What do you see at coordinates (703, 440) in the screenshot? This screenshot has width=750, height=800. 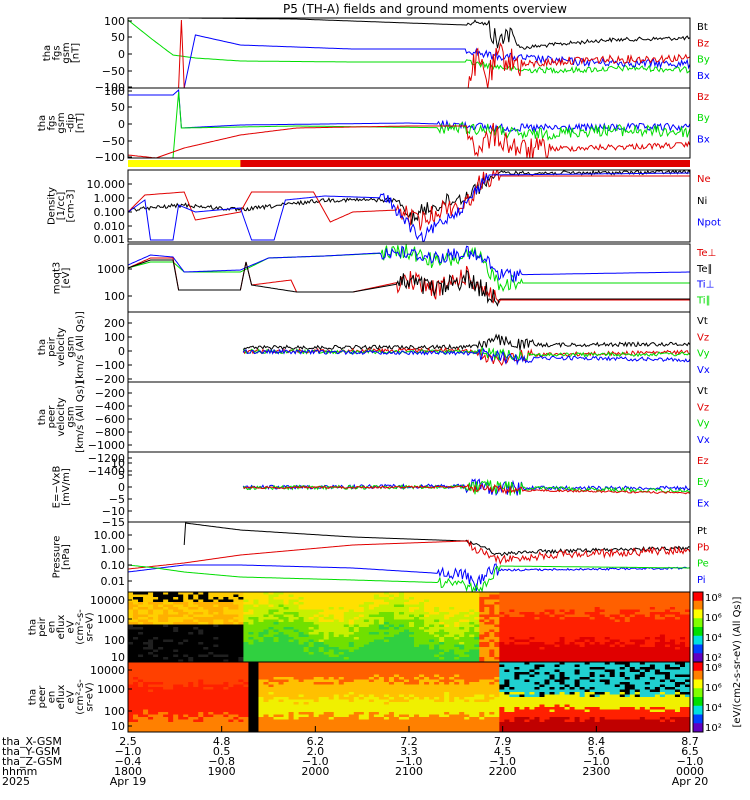 I see `legend-vx: Vx` at bounding box center [703, 440].